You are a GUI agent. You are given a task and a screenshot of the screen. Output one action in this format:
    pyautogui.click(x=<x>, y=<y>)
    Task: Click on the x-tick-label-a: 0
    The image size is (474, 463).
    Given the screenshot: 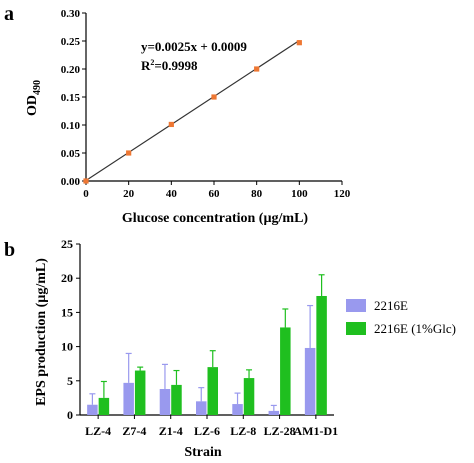 What is the action you would take?
    pyautogui.click(x=86, y=194)
    